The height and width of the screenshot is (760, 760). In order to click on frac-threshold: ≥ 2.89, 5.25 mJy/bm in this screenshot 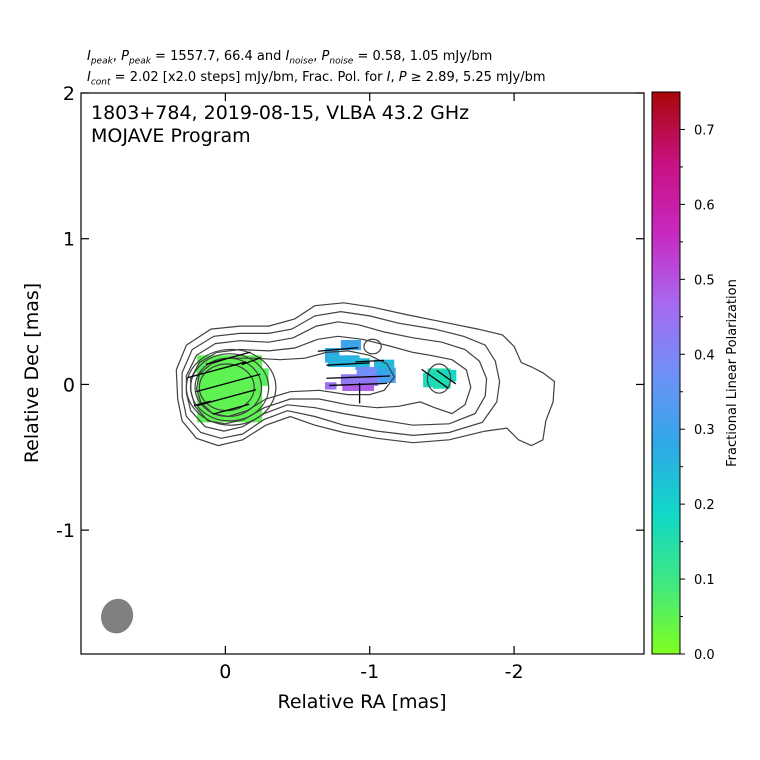, I will do `click(476, 77)`.